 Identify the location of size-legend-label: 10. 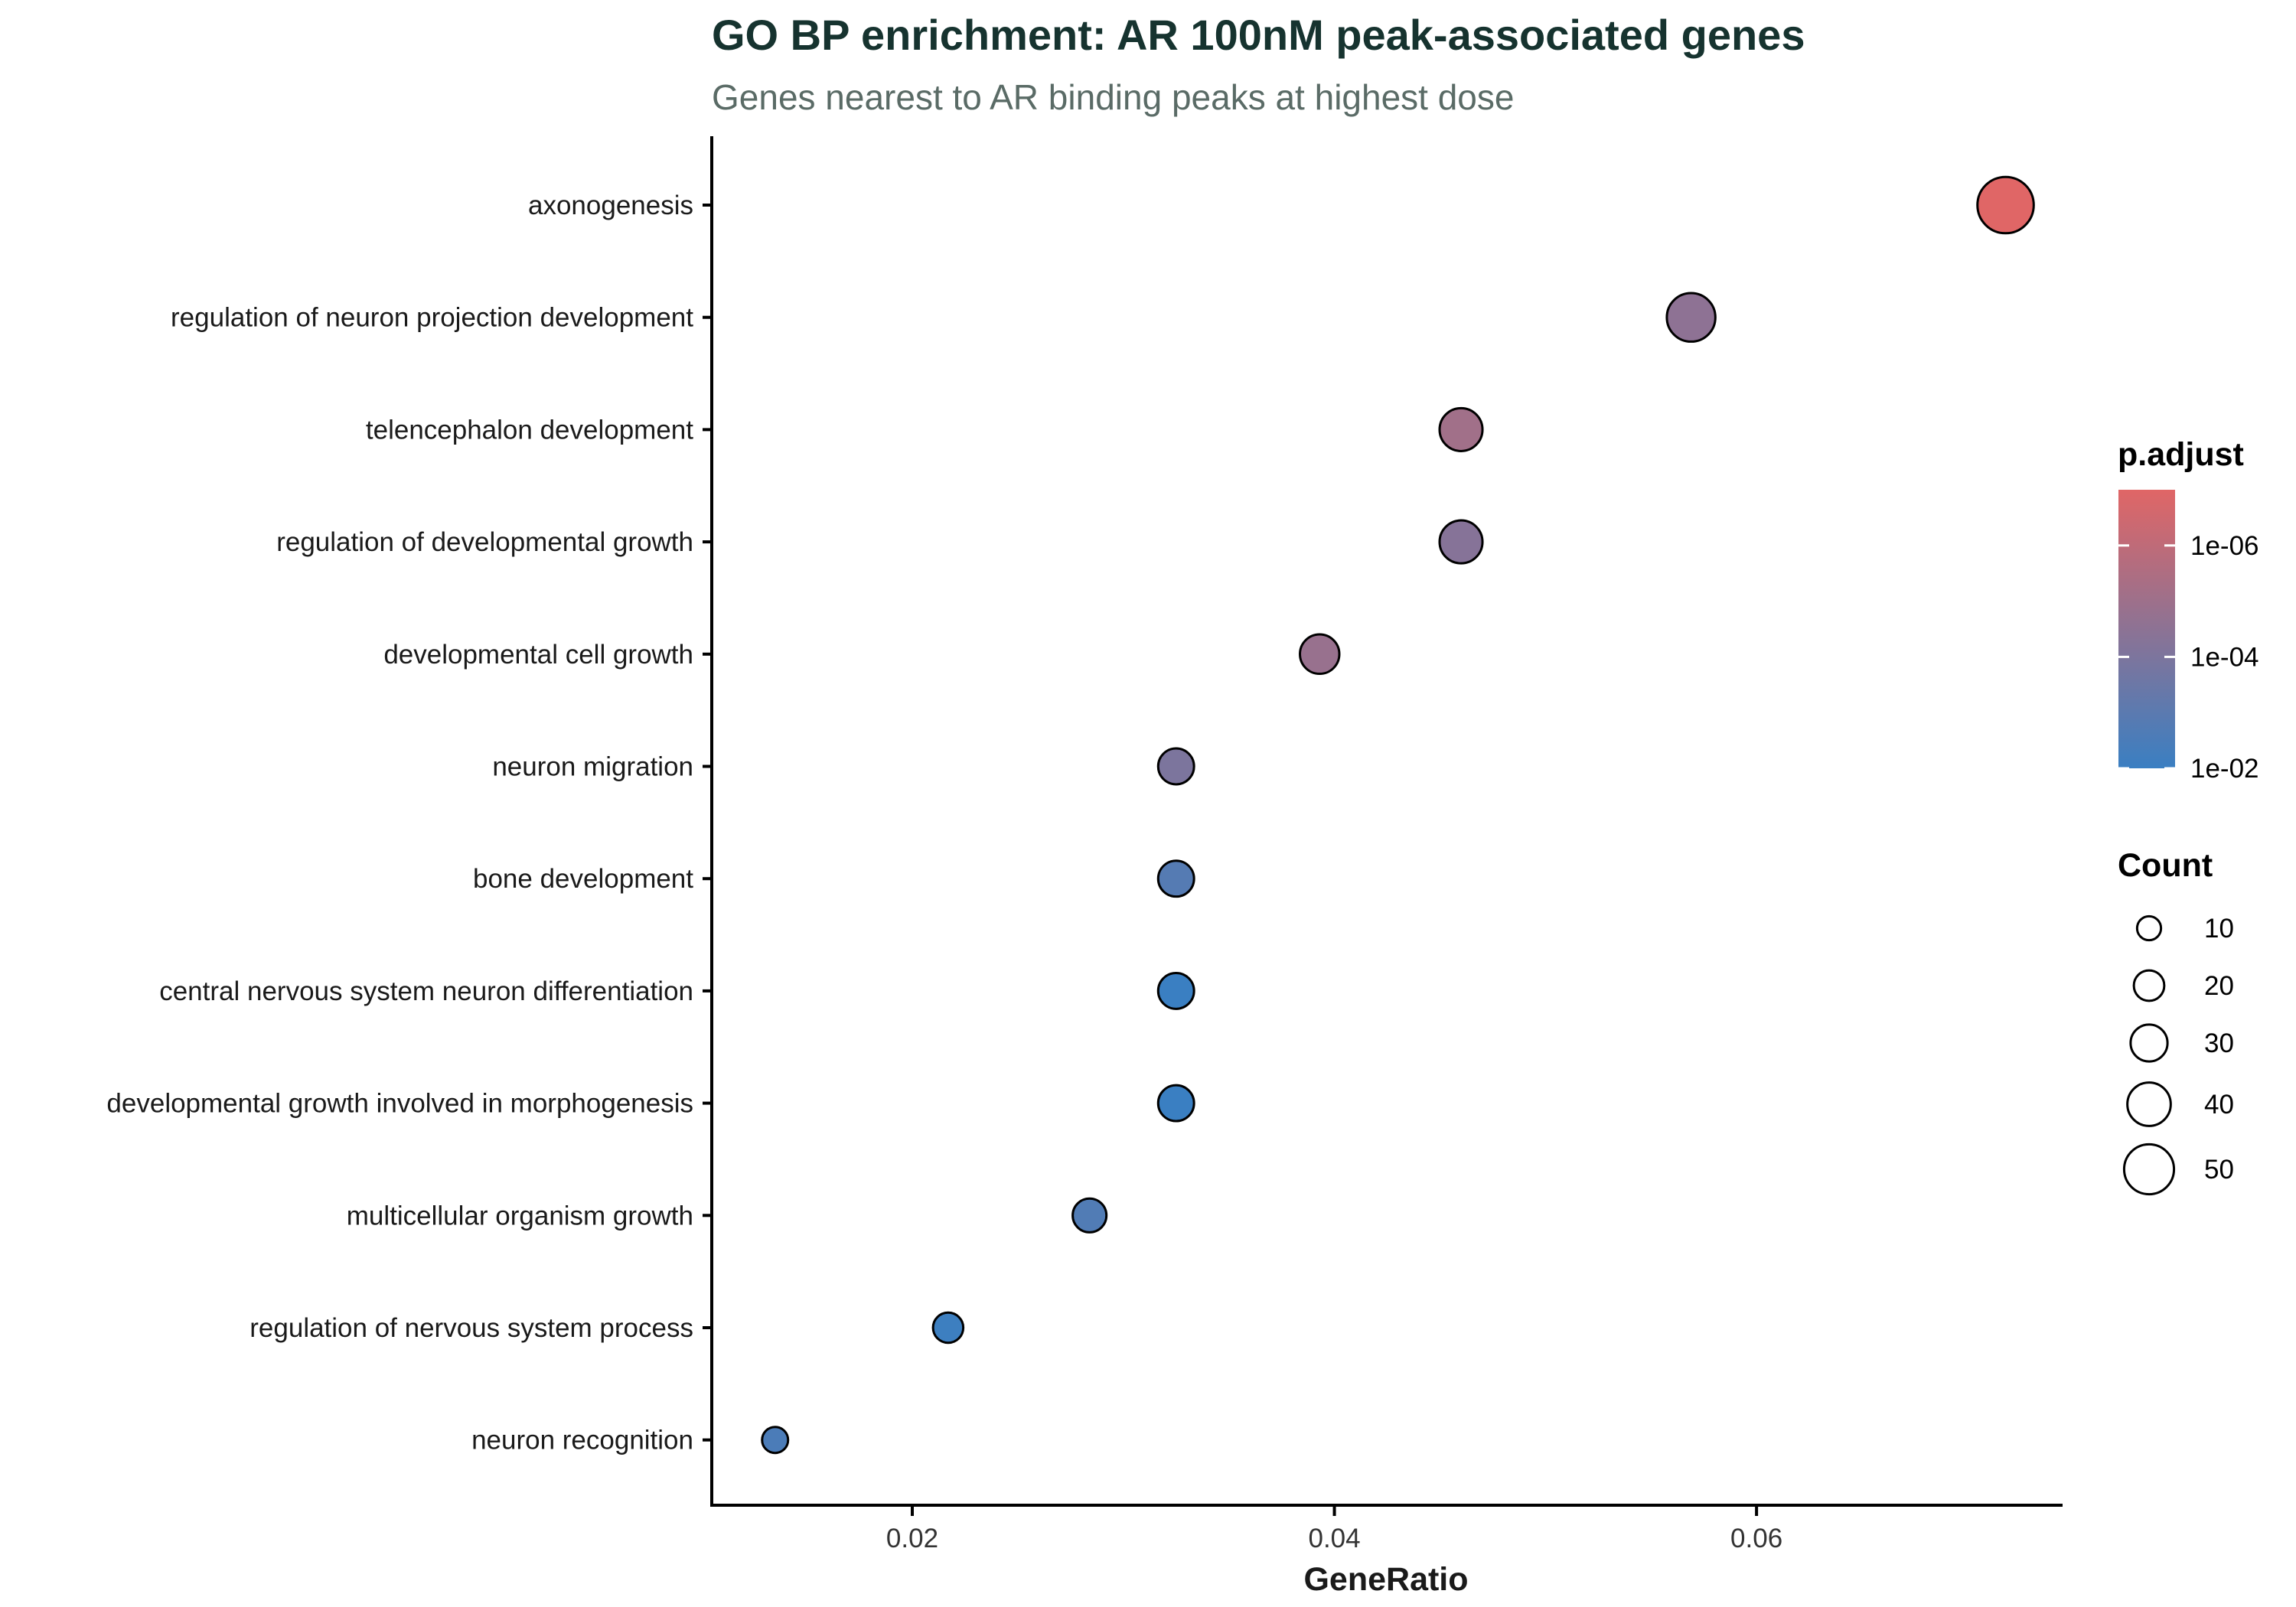
(2219, 929).